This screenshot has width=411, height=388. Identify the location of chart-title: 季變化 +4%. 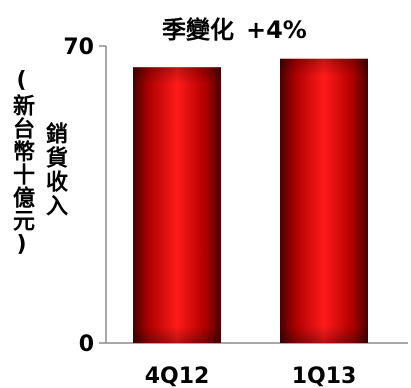
(234, 27).